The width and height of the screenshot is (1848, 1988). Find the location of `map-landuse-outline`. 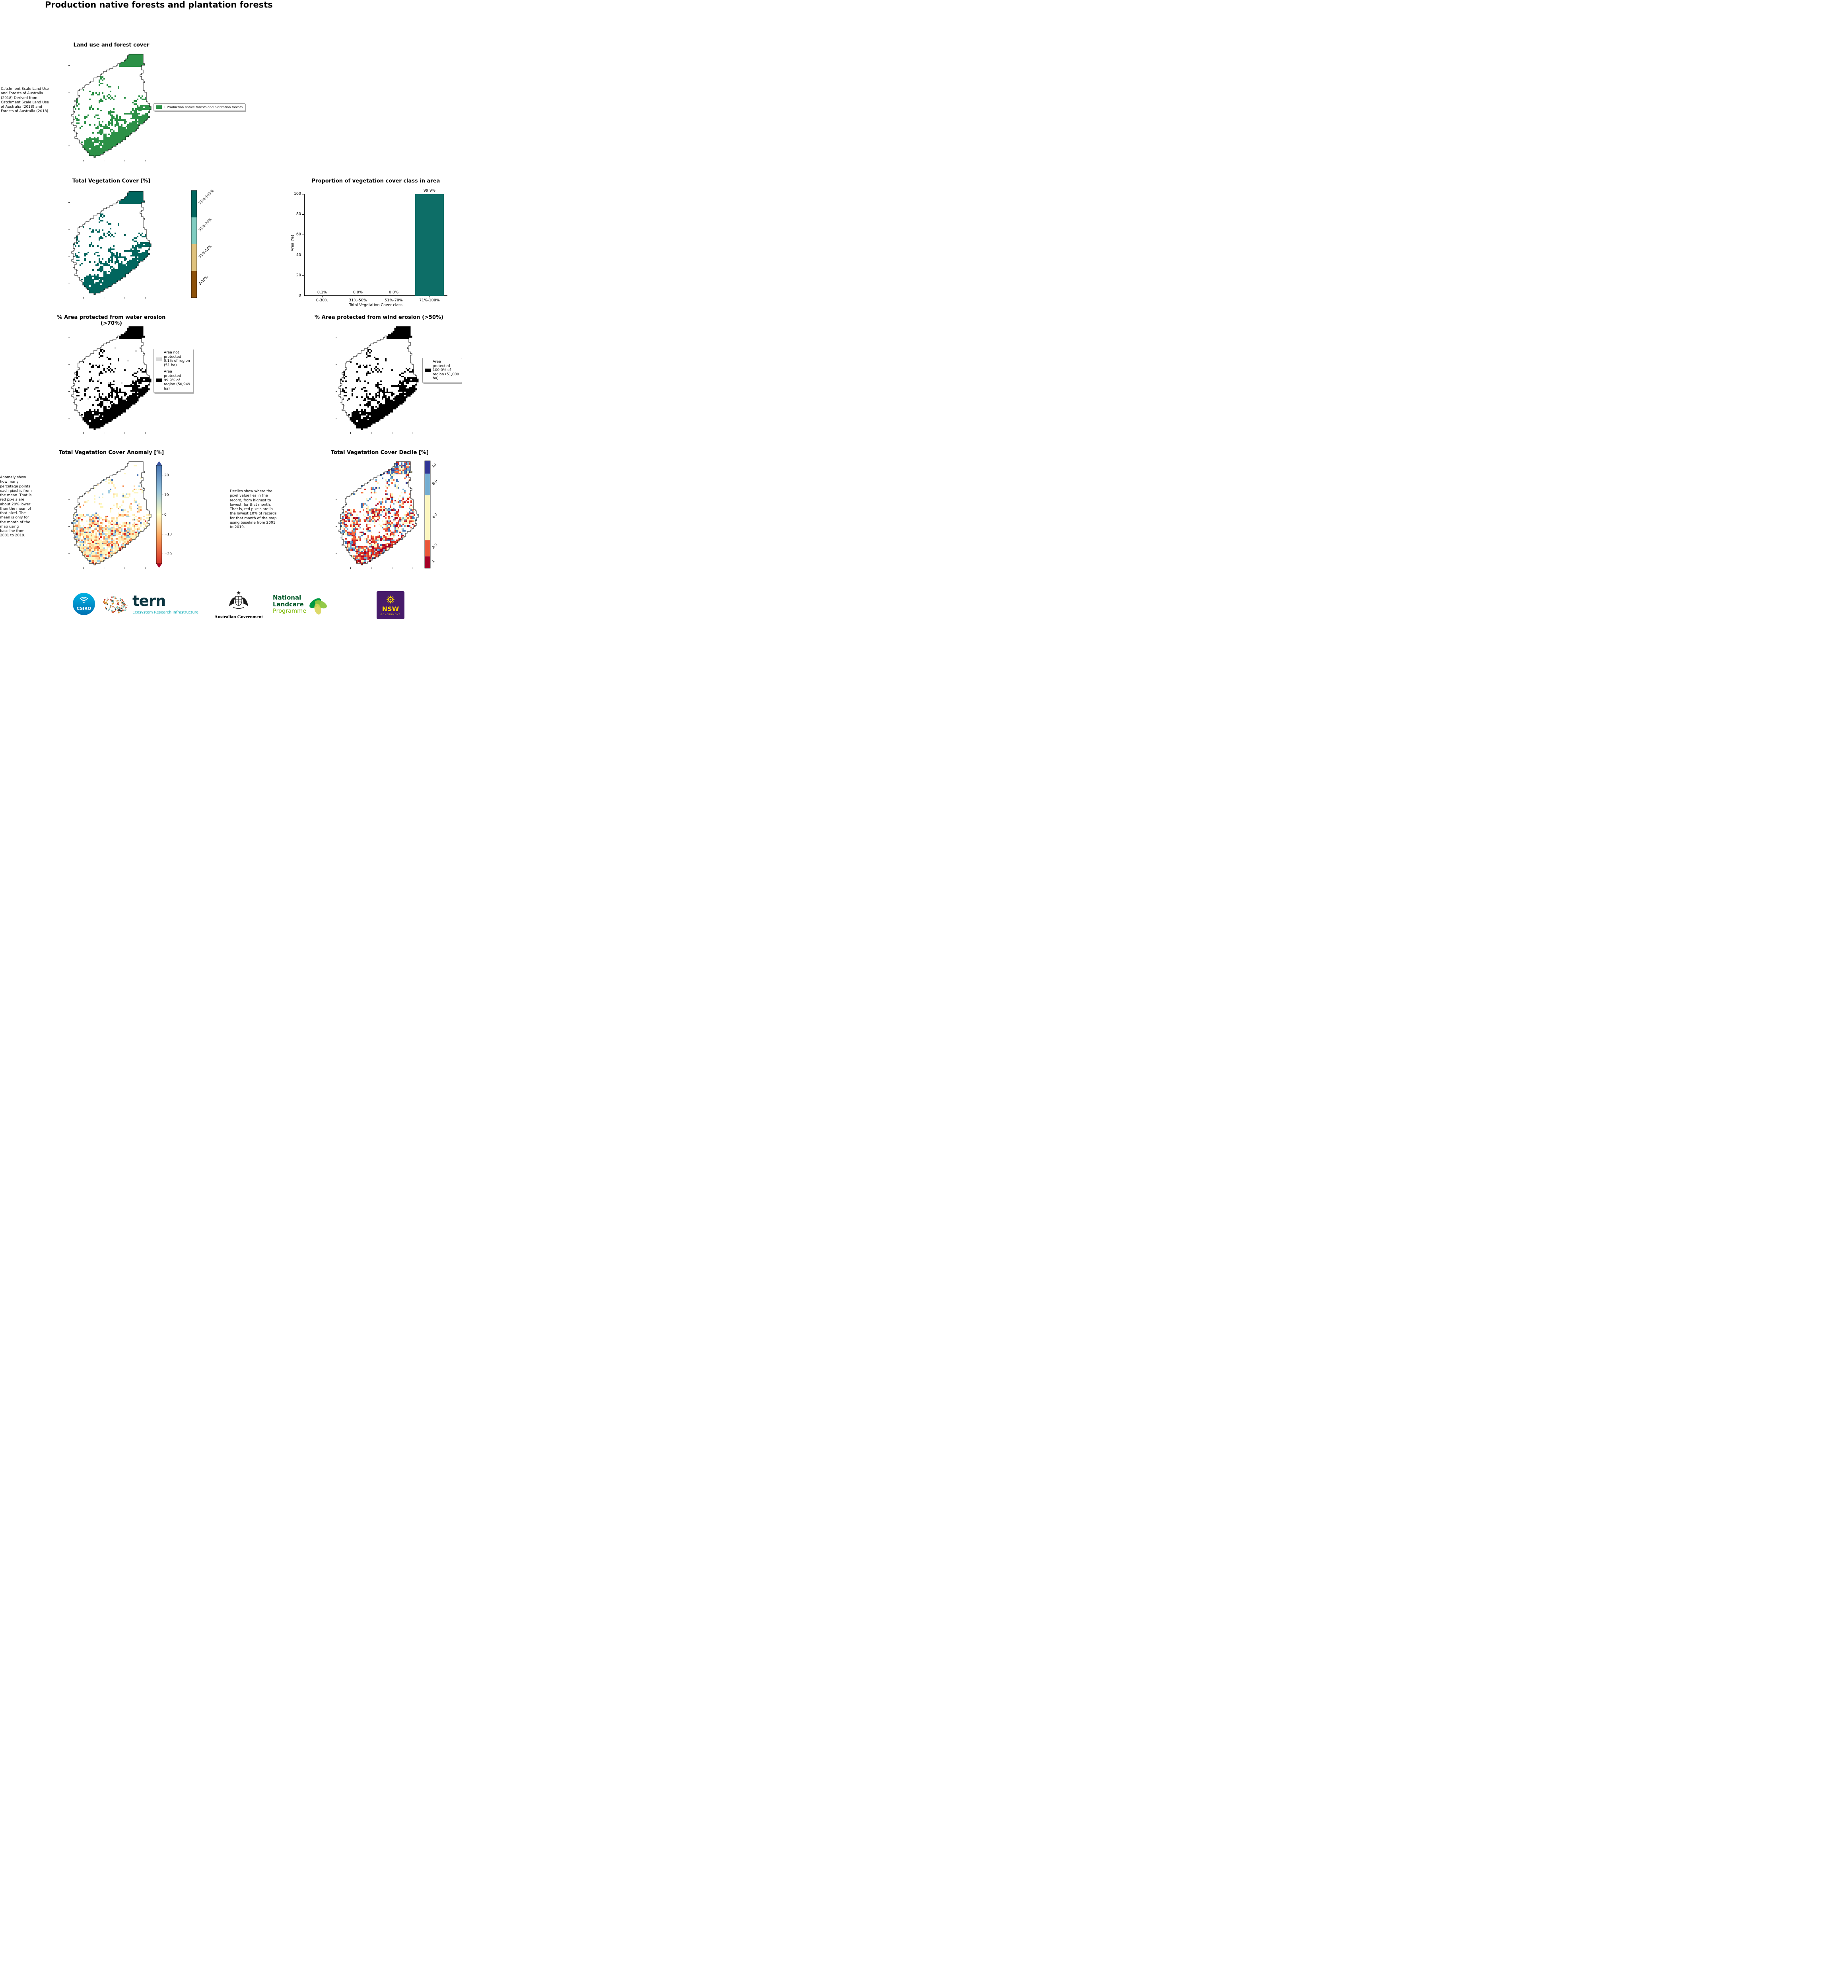

map-landuse-outline is located at coordinates (111, 106).